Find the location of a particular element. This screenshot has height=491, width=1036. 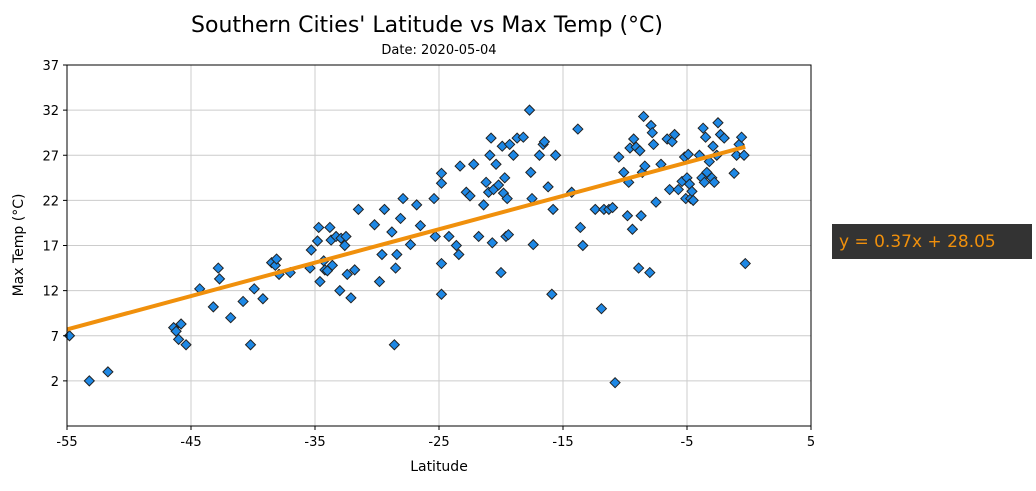

y-tick-label: 22 is located at coordinates (50, 201).